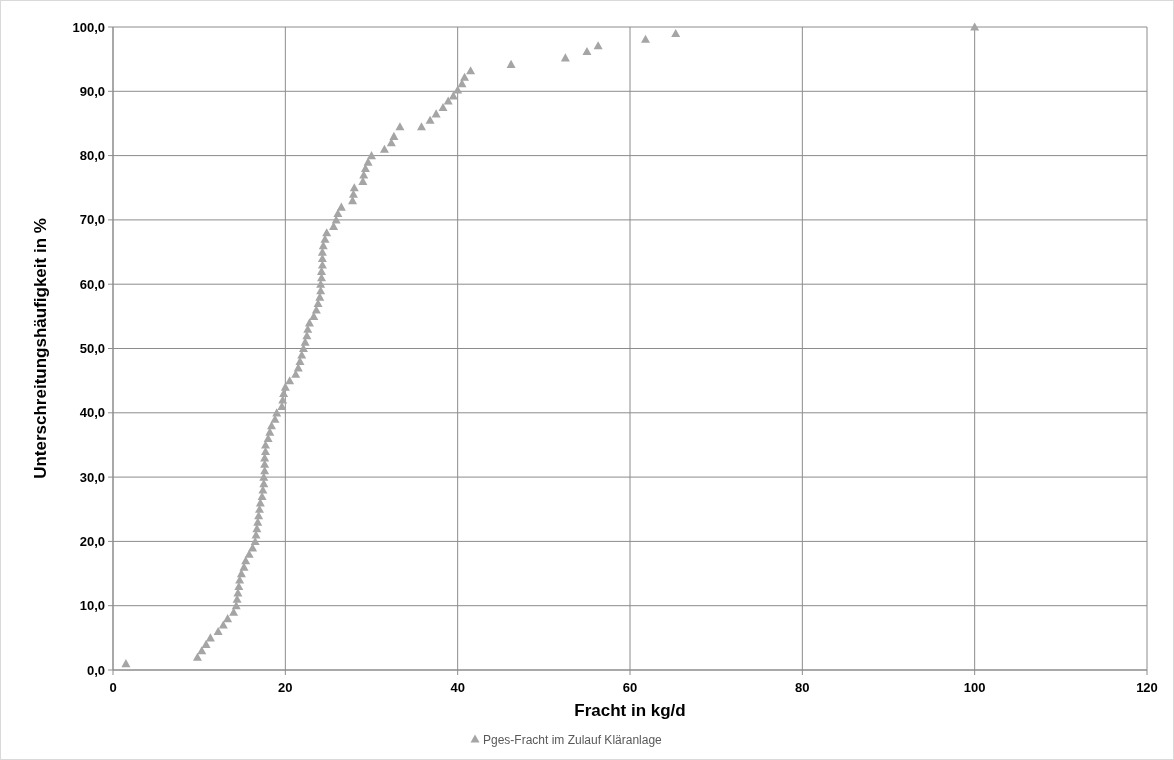 The width and height of the screenshot is (1174, 760). What do you see at coordinates (95, 670) in the screenshot?
I see `y-tick-label: 0,0` at bounding box center [95, 670].